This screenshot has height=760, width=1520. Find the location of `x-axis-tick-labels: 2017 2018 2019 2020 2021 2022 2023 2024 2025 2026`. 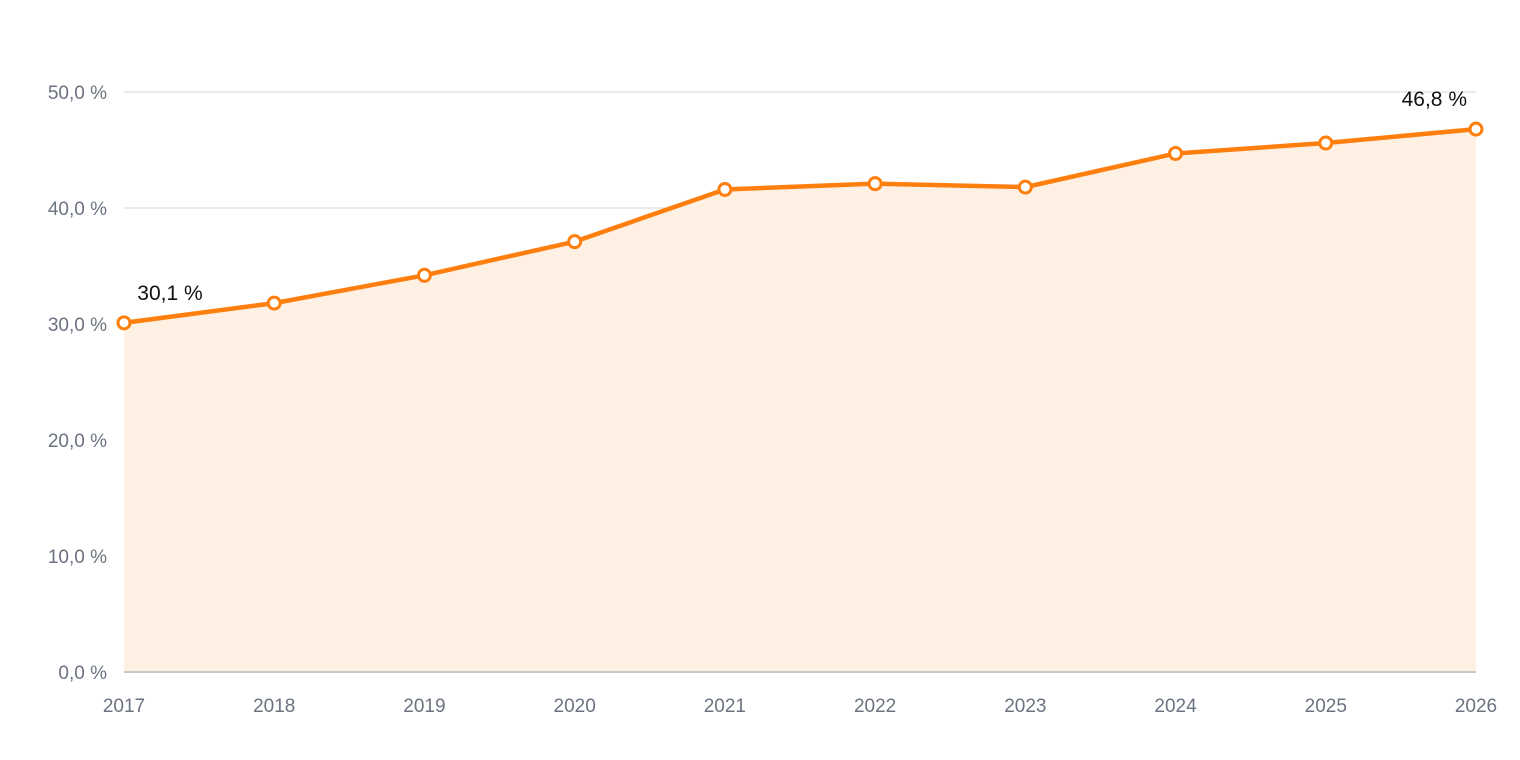

x-axis-tick-labels: 2017 2018 2019 2020 2021 2022 2023 2024 2025 2026 is located at coordinates (800, 706).